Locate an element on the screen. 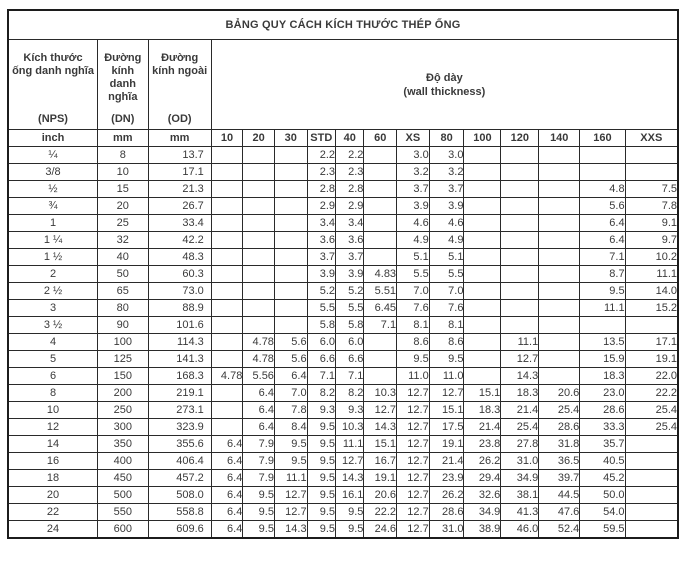  cell-od: 457.2 is located at coordinates (179, 478).